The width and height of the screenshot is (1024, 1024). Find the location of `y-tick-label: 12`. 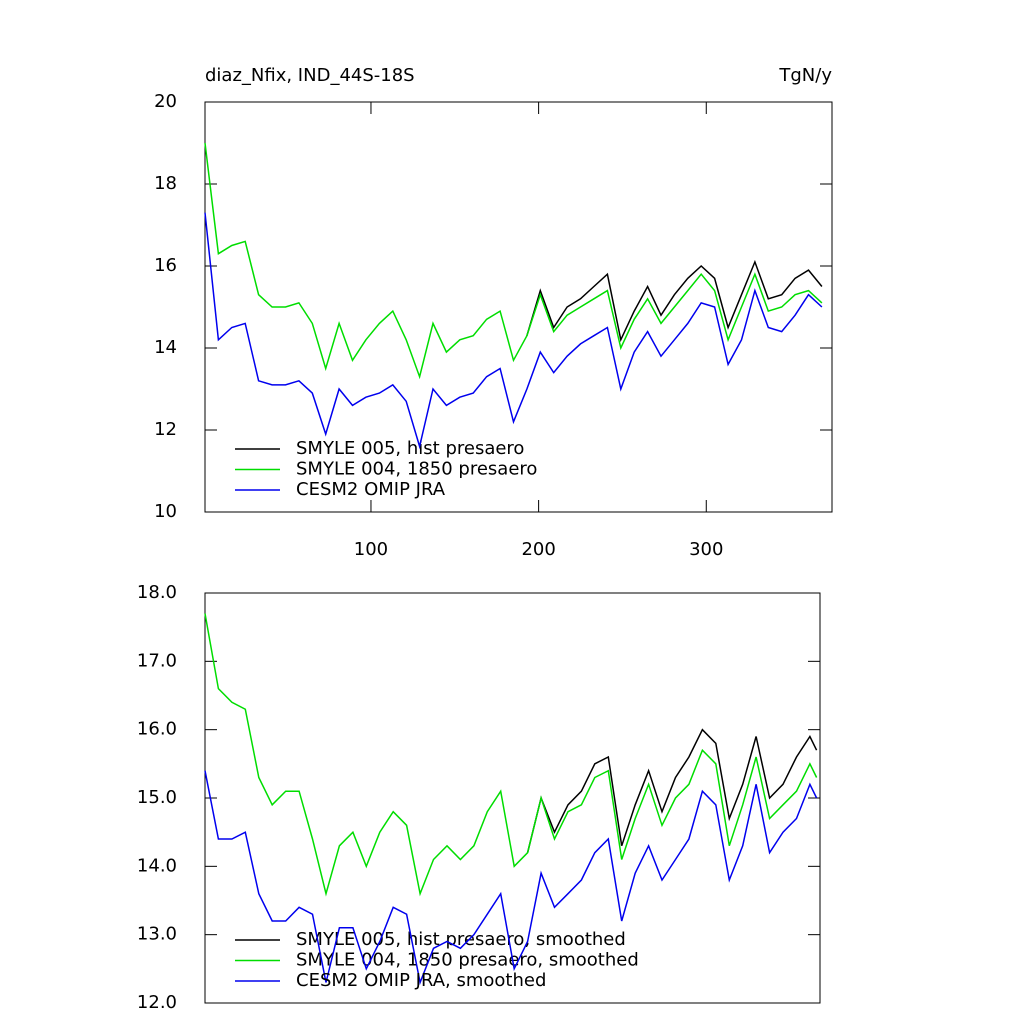

y-tick-label: 12 is located at coordinates (165, 429).